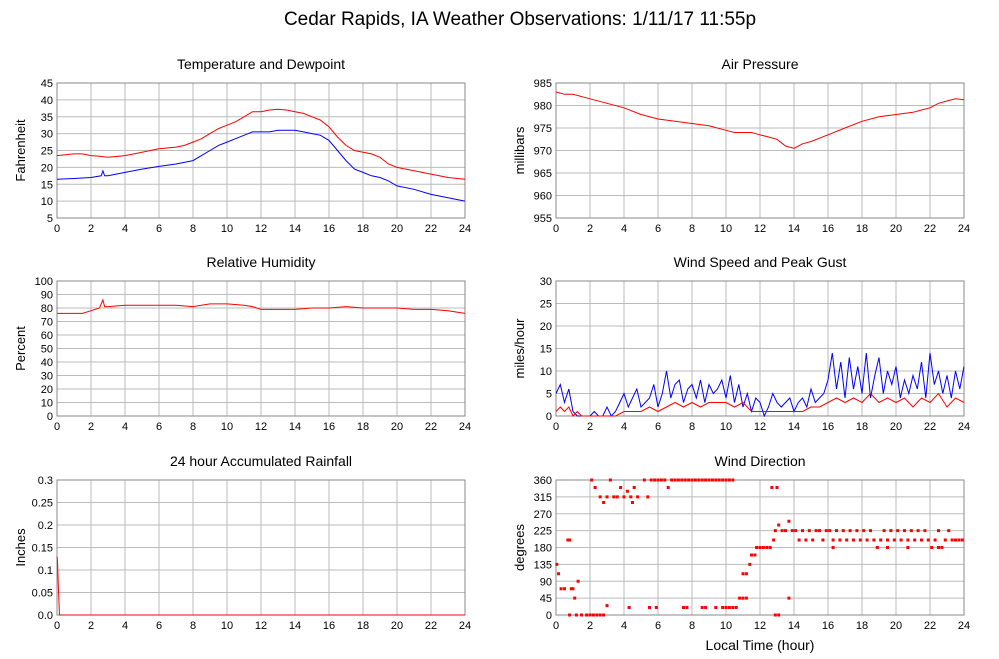 The image size is (999, 659). Describe the element at coordinates (125, 626) in the screenshot. I see `rain-x-tick-label: 4` at that location.